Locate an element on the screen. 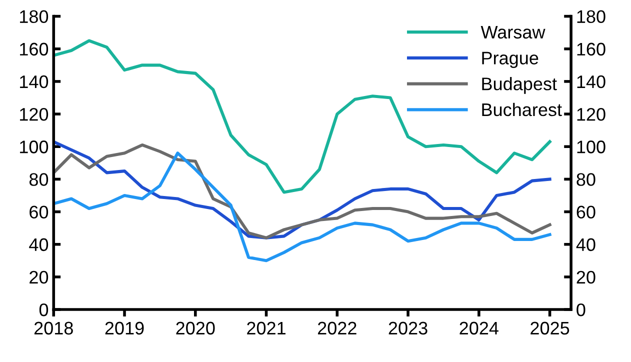 The height and width of the screenshot is (362, 631). y2-tick-label: 40 is located at coordinates (586, 245).